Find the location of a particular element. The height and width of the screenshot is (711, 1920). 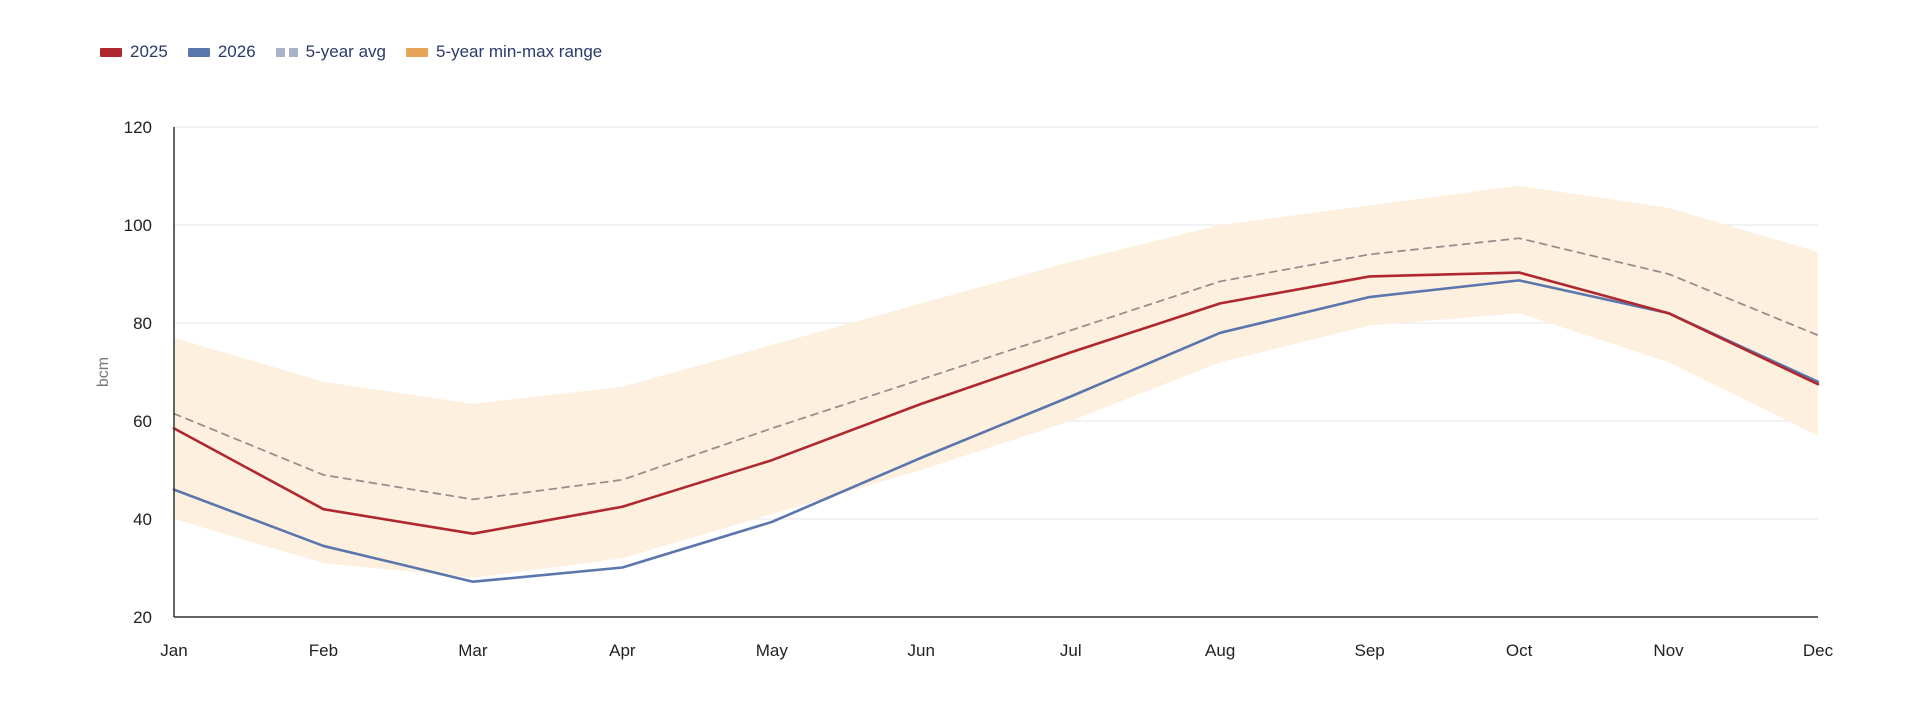

legend-item-2026: 2026 is located at coordinates (221, 52).